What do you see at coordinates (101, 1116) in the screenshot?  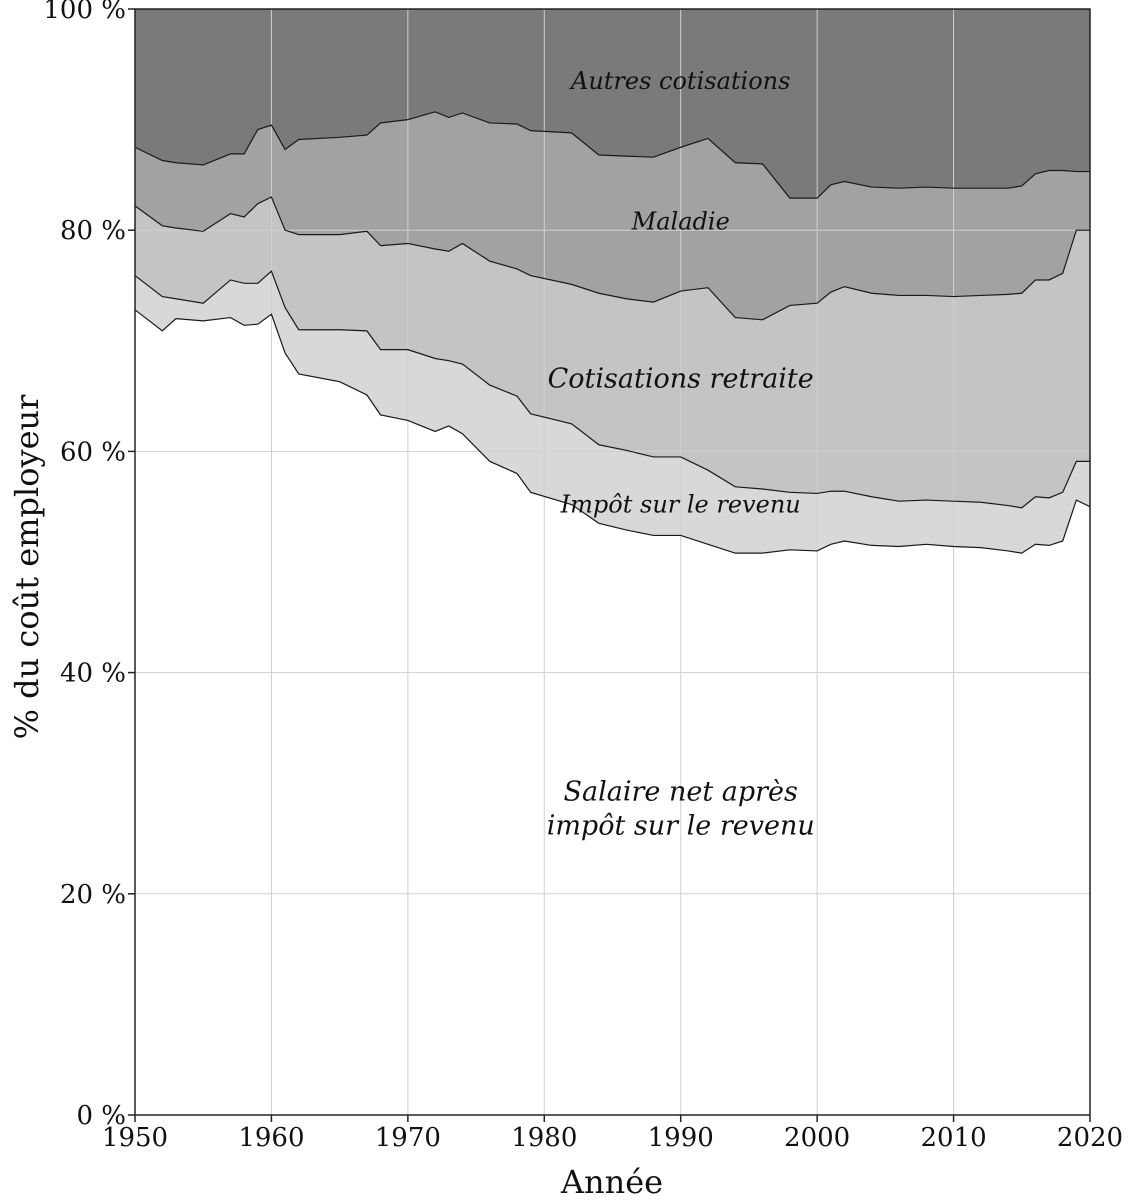 I see `y-tick-label: 0 %` at bounding box center [101, 1116].